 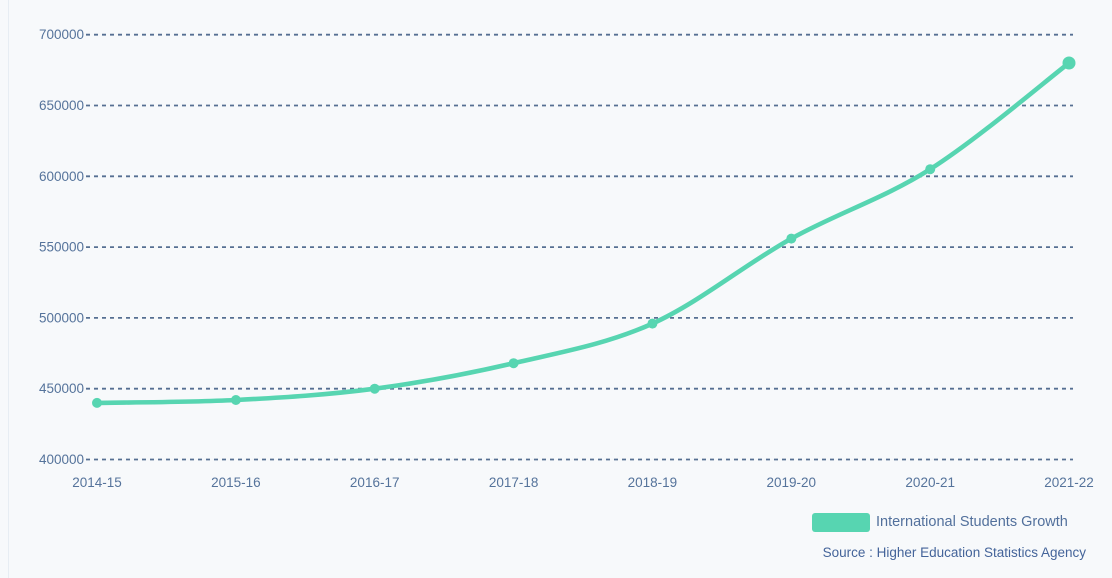 I want to click on y-axis-tick-label: 400000, so click(x=61, y=459).